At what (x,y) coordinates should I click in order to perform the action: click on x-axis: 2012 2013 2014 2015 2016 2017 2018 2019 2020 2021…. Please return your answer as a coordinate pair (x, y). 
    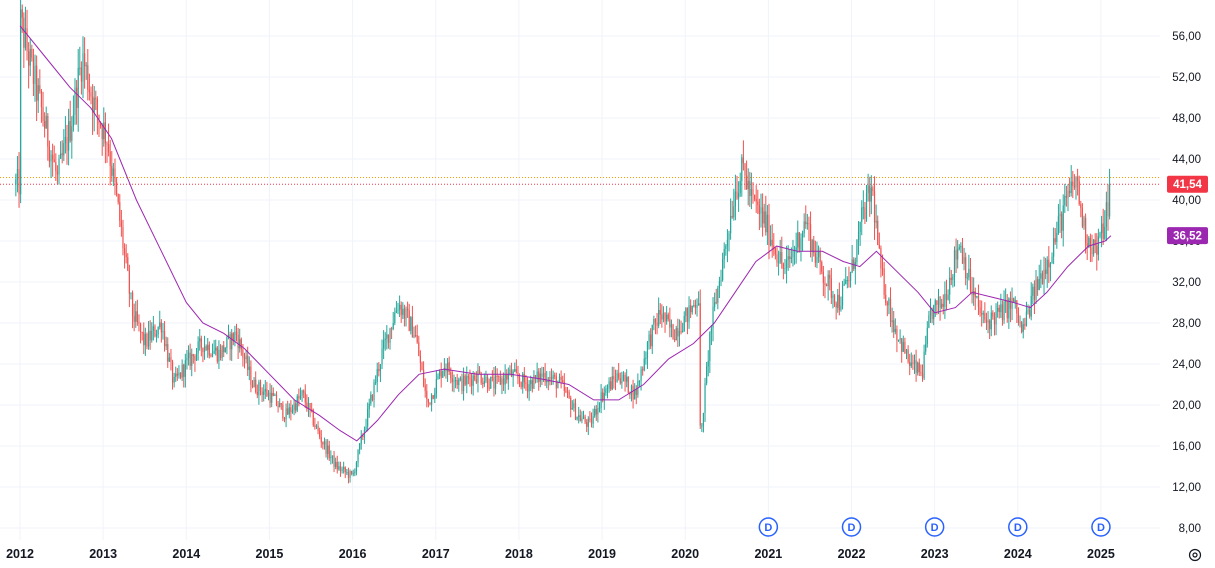
    Looking at the image, I should click on (560, 554).